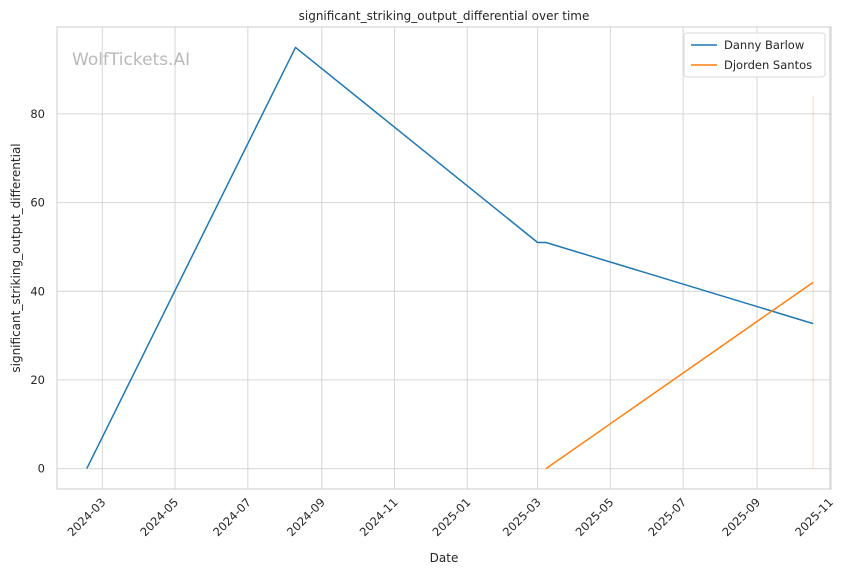 The width and height of the screenshot is (845, 575). I want to click on legend-label: Danny Barlow, so click(764, 45).